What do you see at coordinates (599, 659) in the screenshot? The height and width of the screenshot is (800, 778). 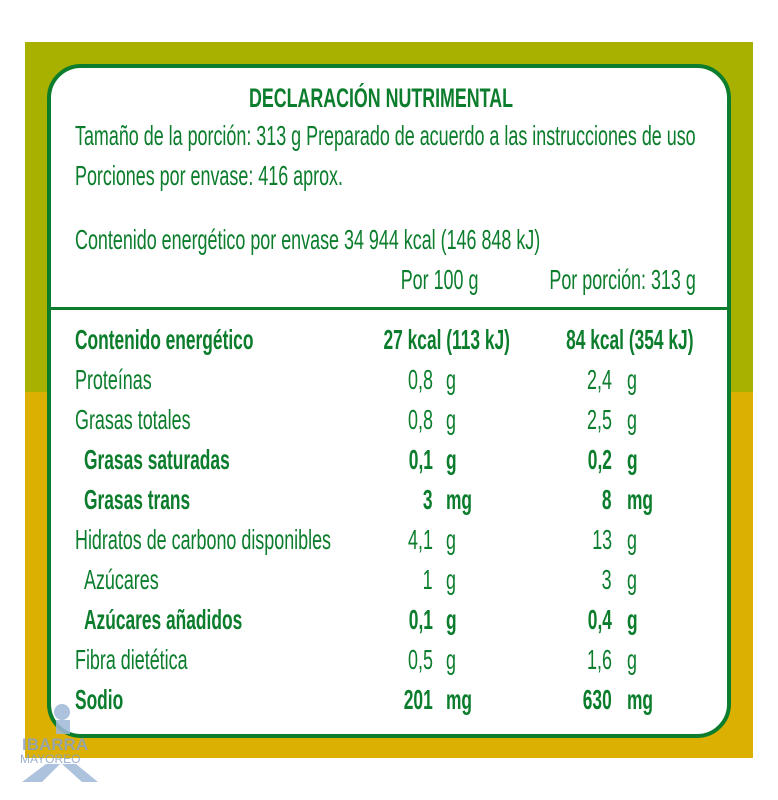 I see `nutrient-portion-value: 1,6` at bounding box center [599, 659].